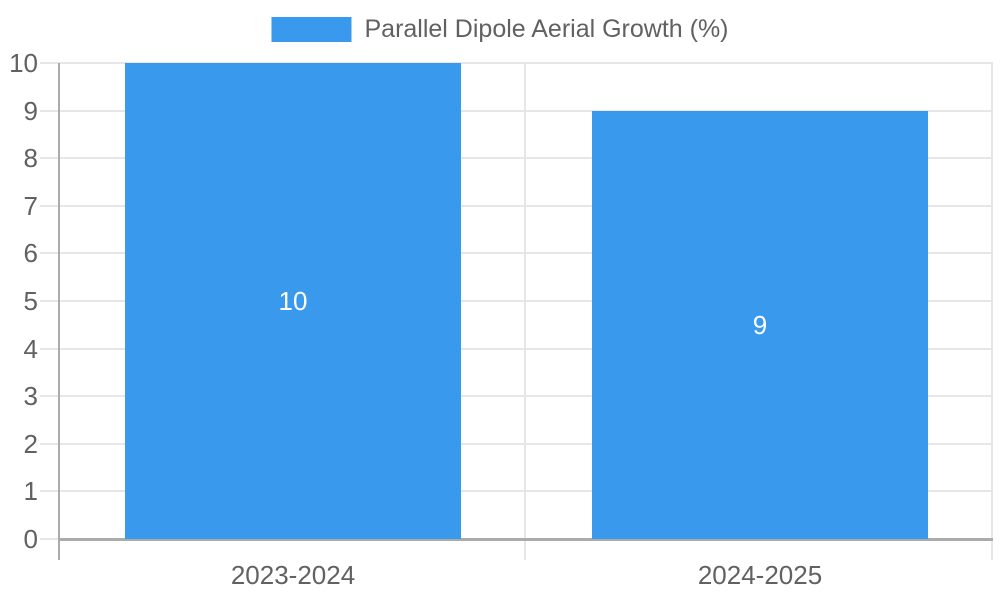  What do you see at coordinates (760, 575) in the screenshot?
I see `x-tick-label: 2024-2025` at bounding box center [760, 575].